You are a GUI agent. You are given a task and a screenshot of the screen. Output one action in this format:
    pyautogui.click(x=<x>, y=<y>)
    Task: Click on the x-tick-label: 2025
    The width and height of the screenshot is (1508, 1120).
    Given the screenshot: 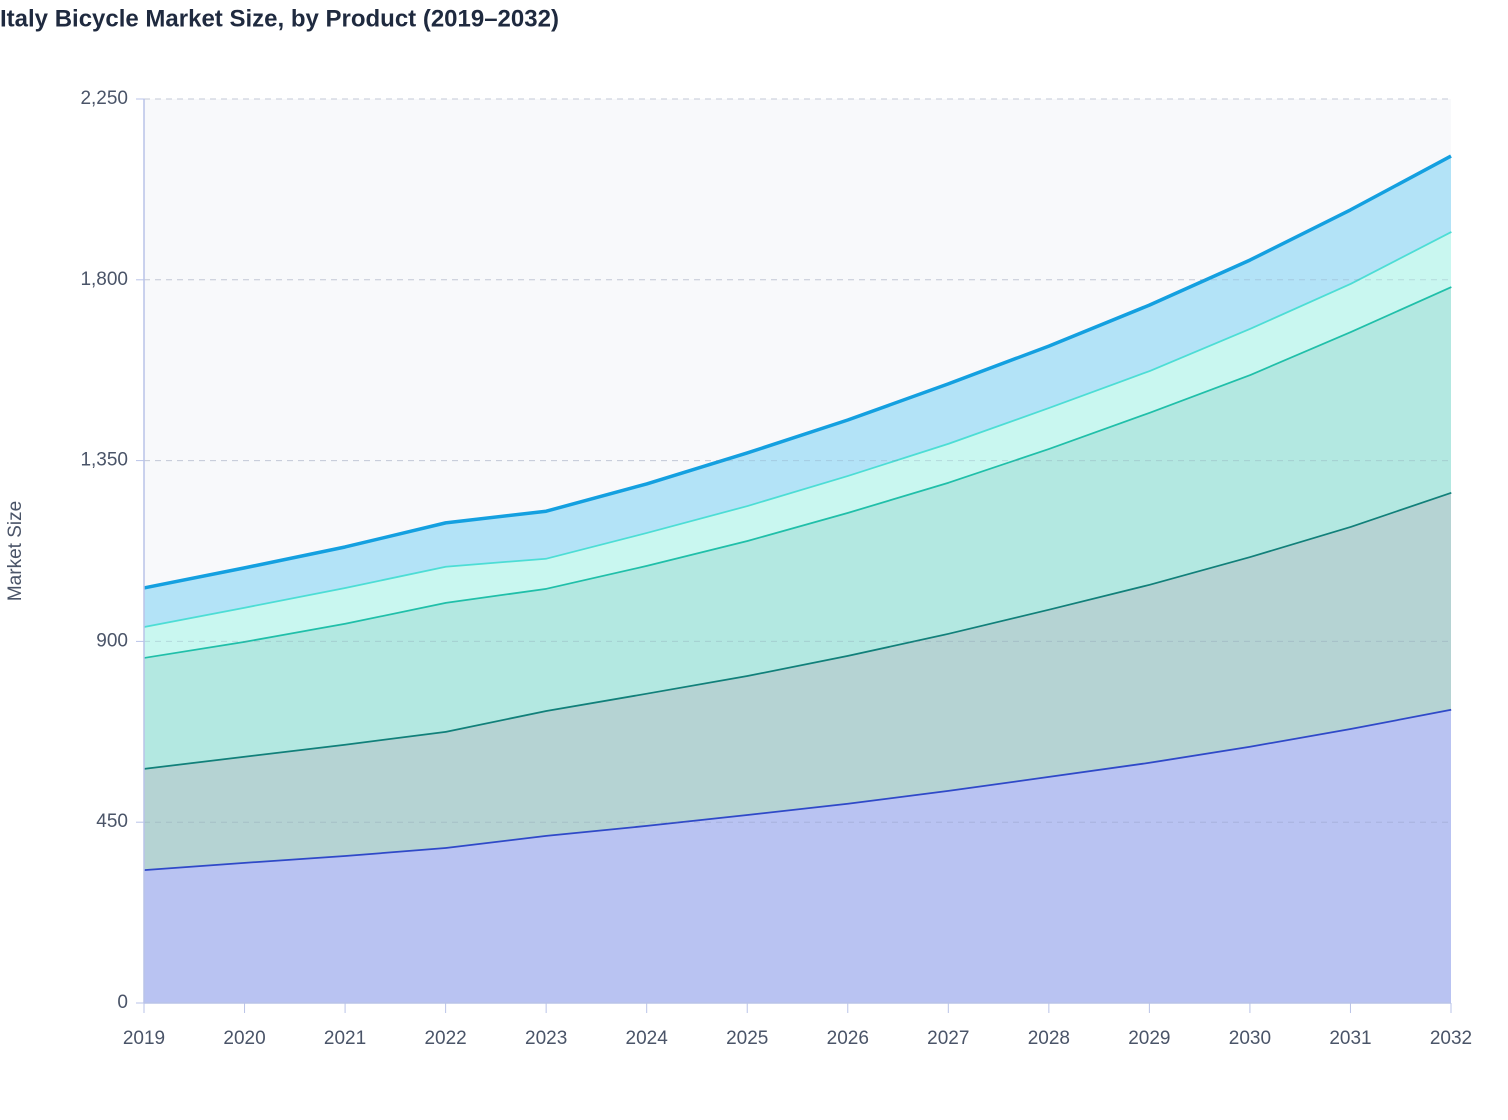 What is the action you would take?
    pyautogui.click(x=747, y=1038)
    